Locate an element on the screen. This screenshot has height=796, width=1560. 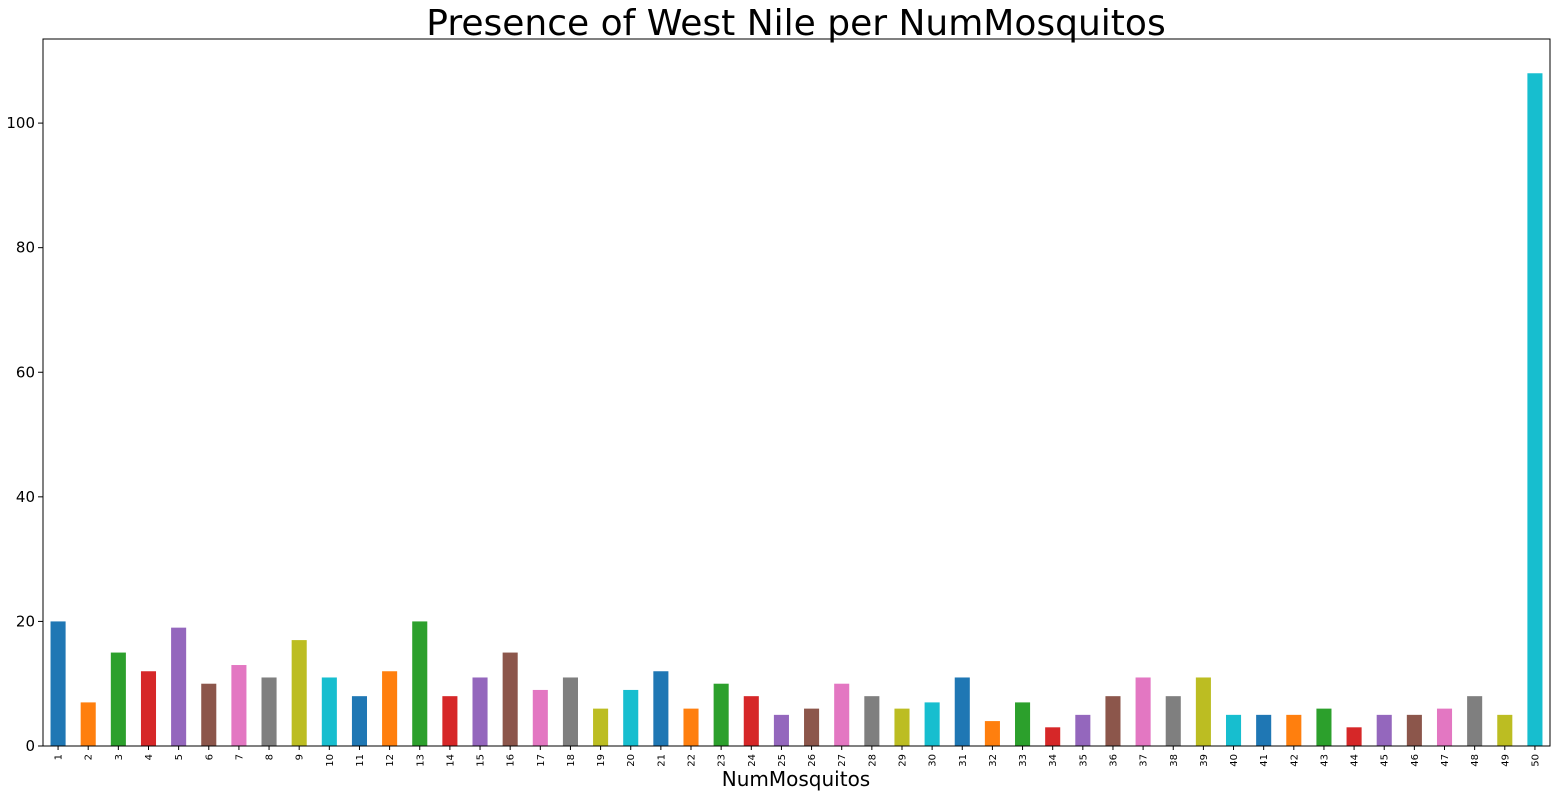
x-axis-label: NumMosquitos is located at coordinates (796, 779).